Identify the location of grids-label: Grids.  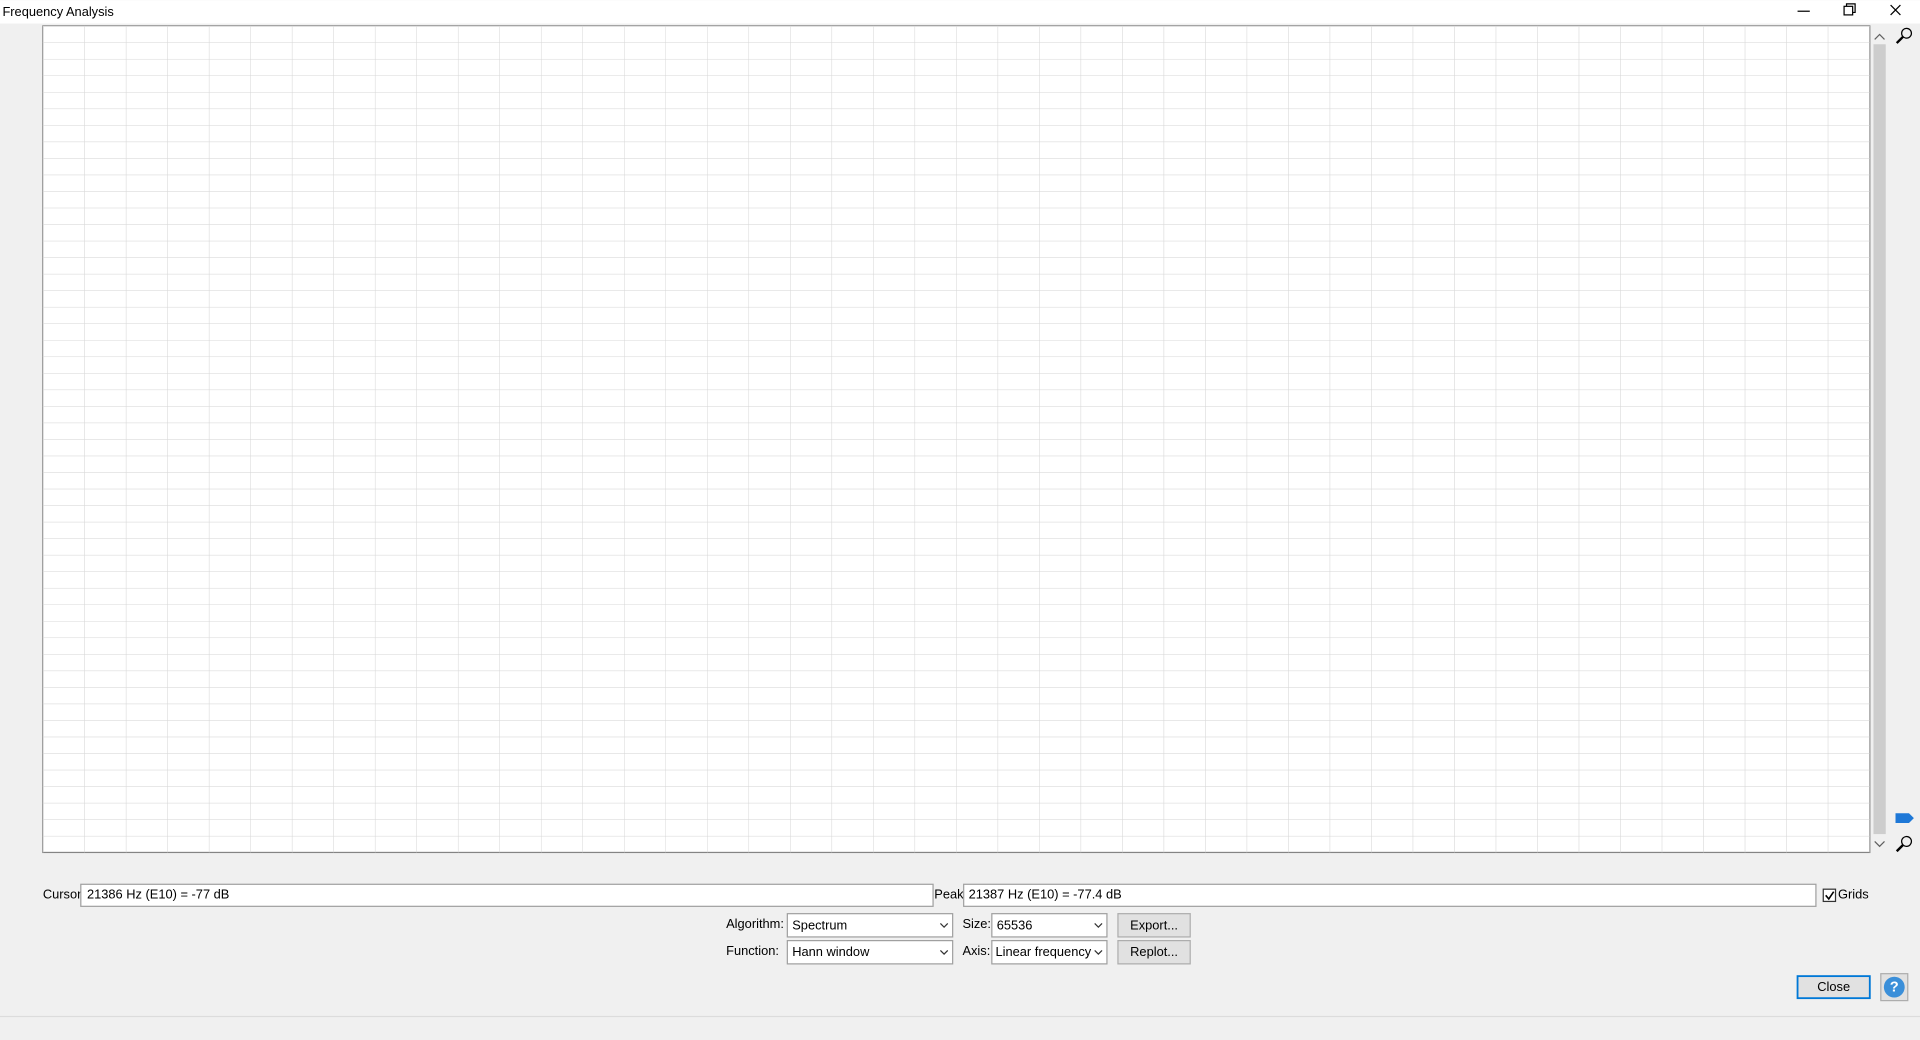
(1853, 894).